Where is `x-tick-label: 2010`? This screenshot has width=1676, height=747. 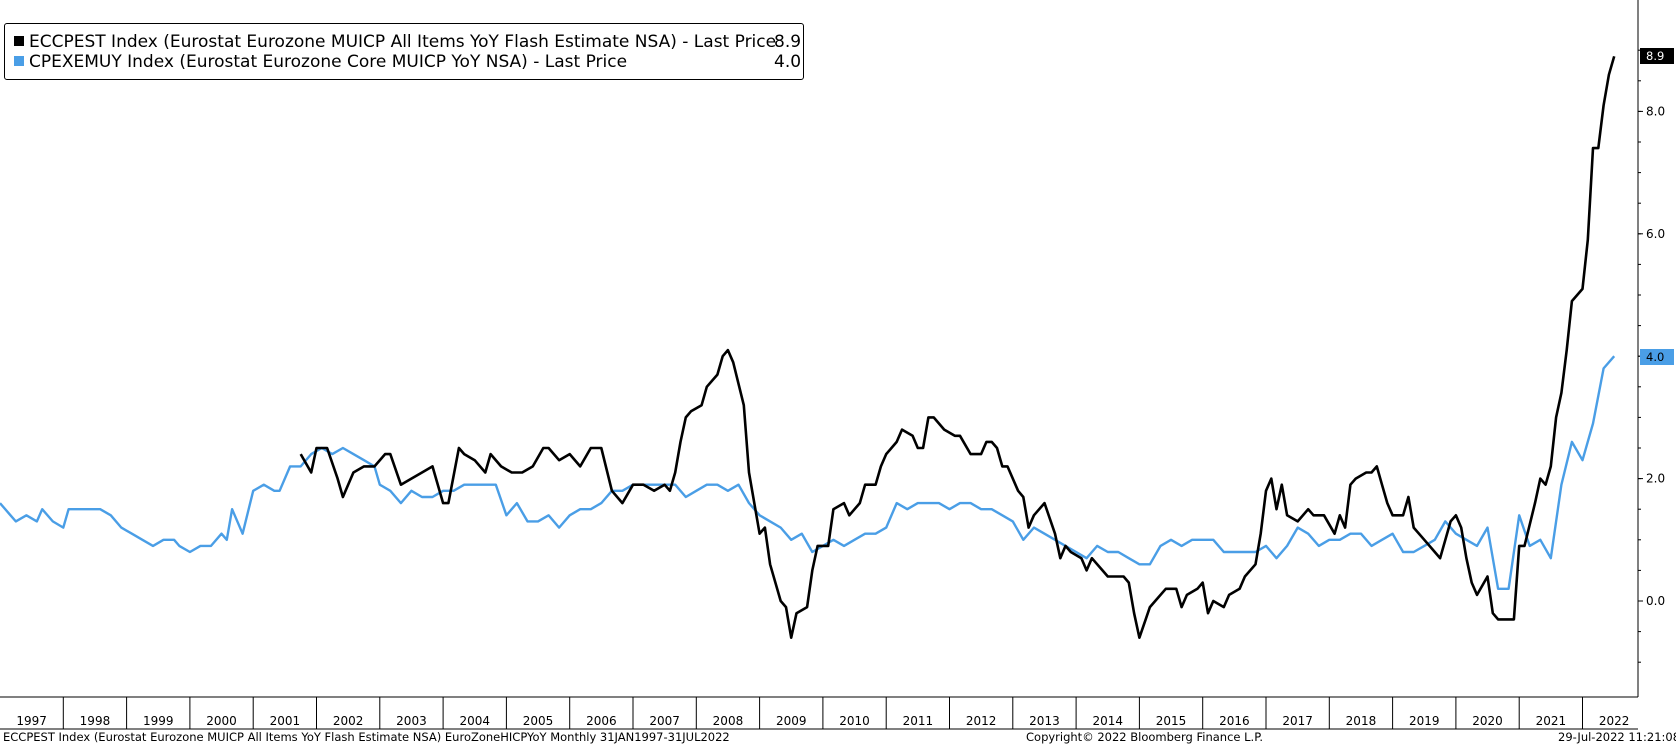 x-tick-label: 2010 is located at coordinates (854, 721).